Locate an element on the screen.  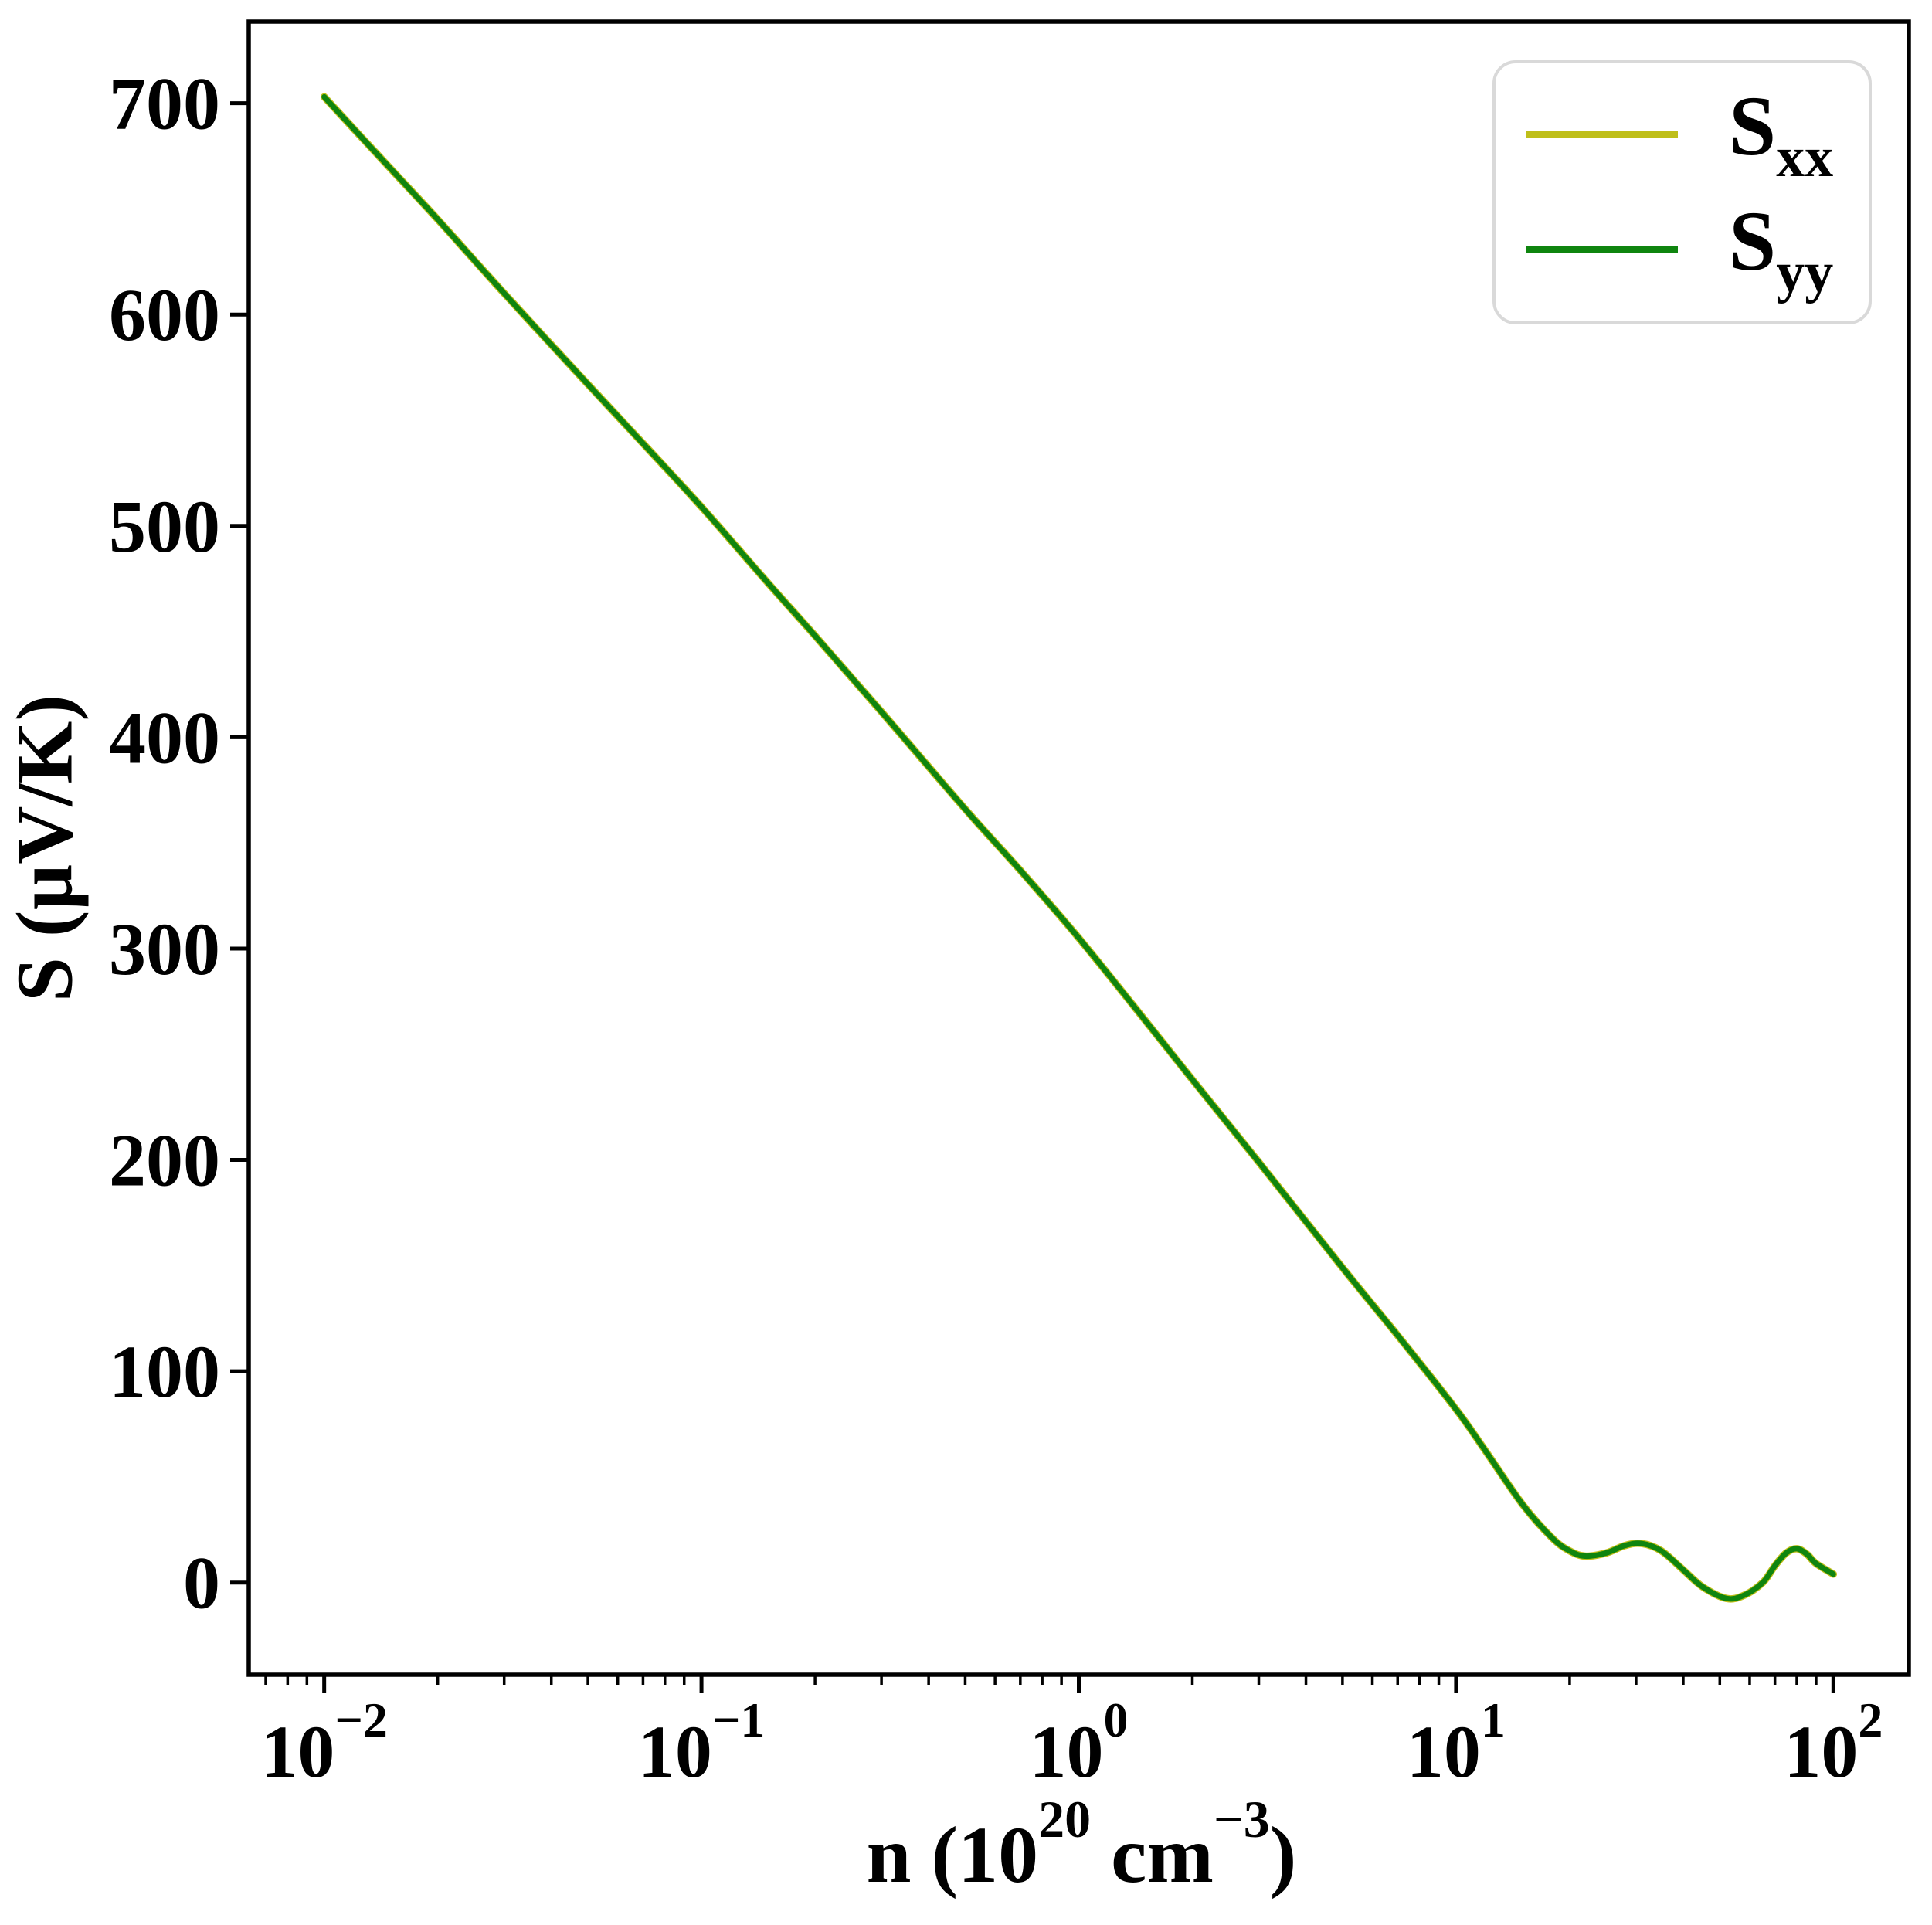
x-tick-label: 10⁻¹ is located at coordinates (702, 1742).